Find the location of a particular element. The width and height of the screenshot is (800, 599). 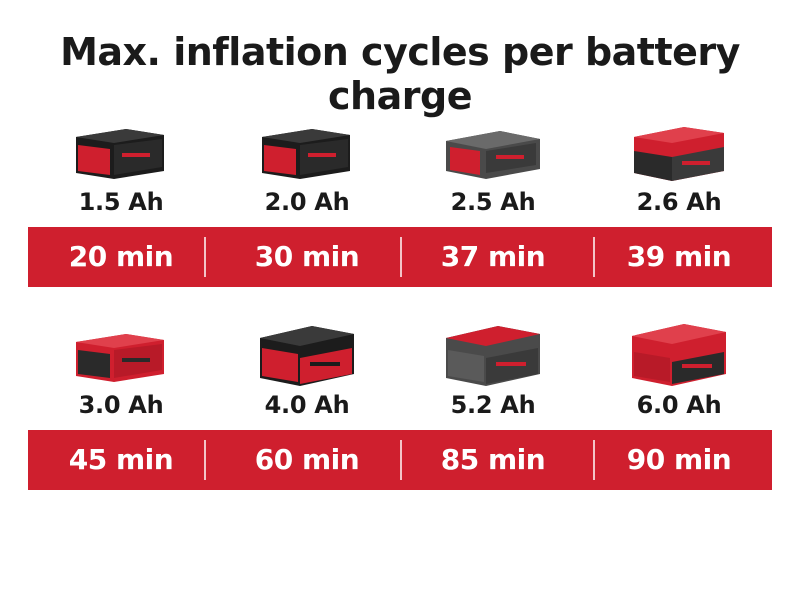

battery-capacity: 2.5 Ah is located at coordinates (493, 202).